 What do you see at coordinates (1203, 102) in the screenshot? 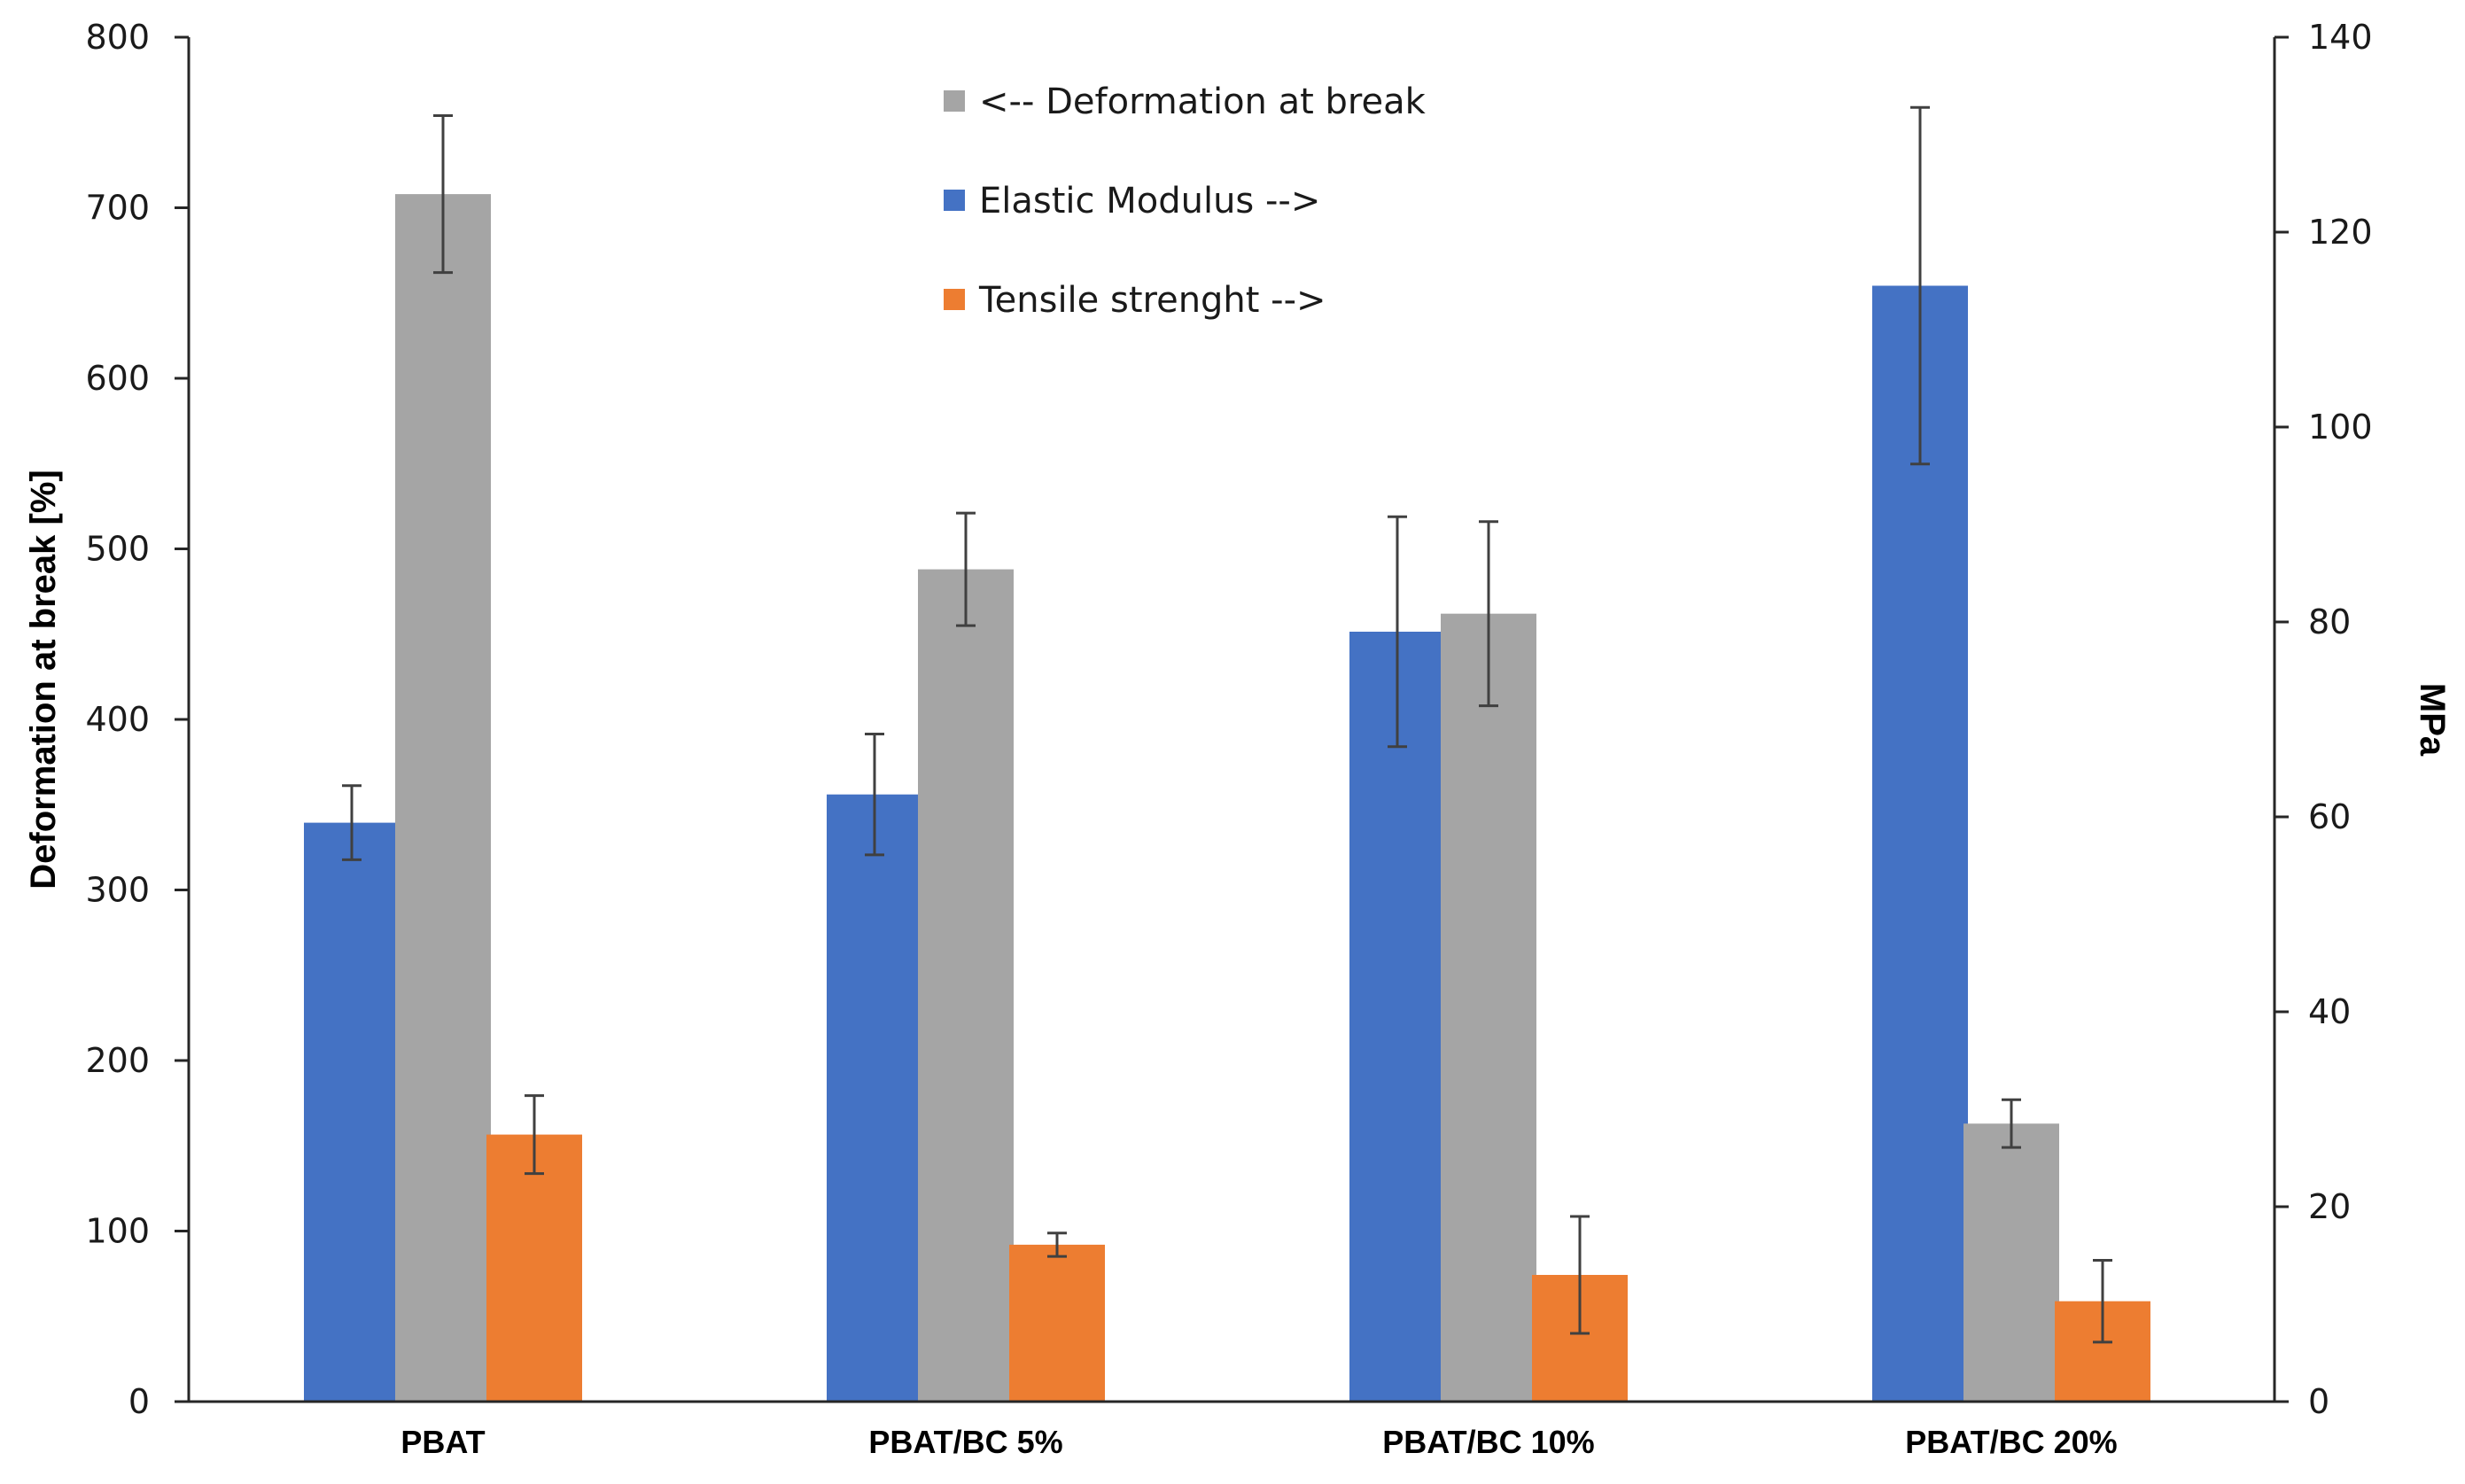
I see `legend-label-deformation-at-break: <-- Deformation at break` at bounding box center [1203, 102].